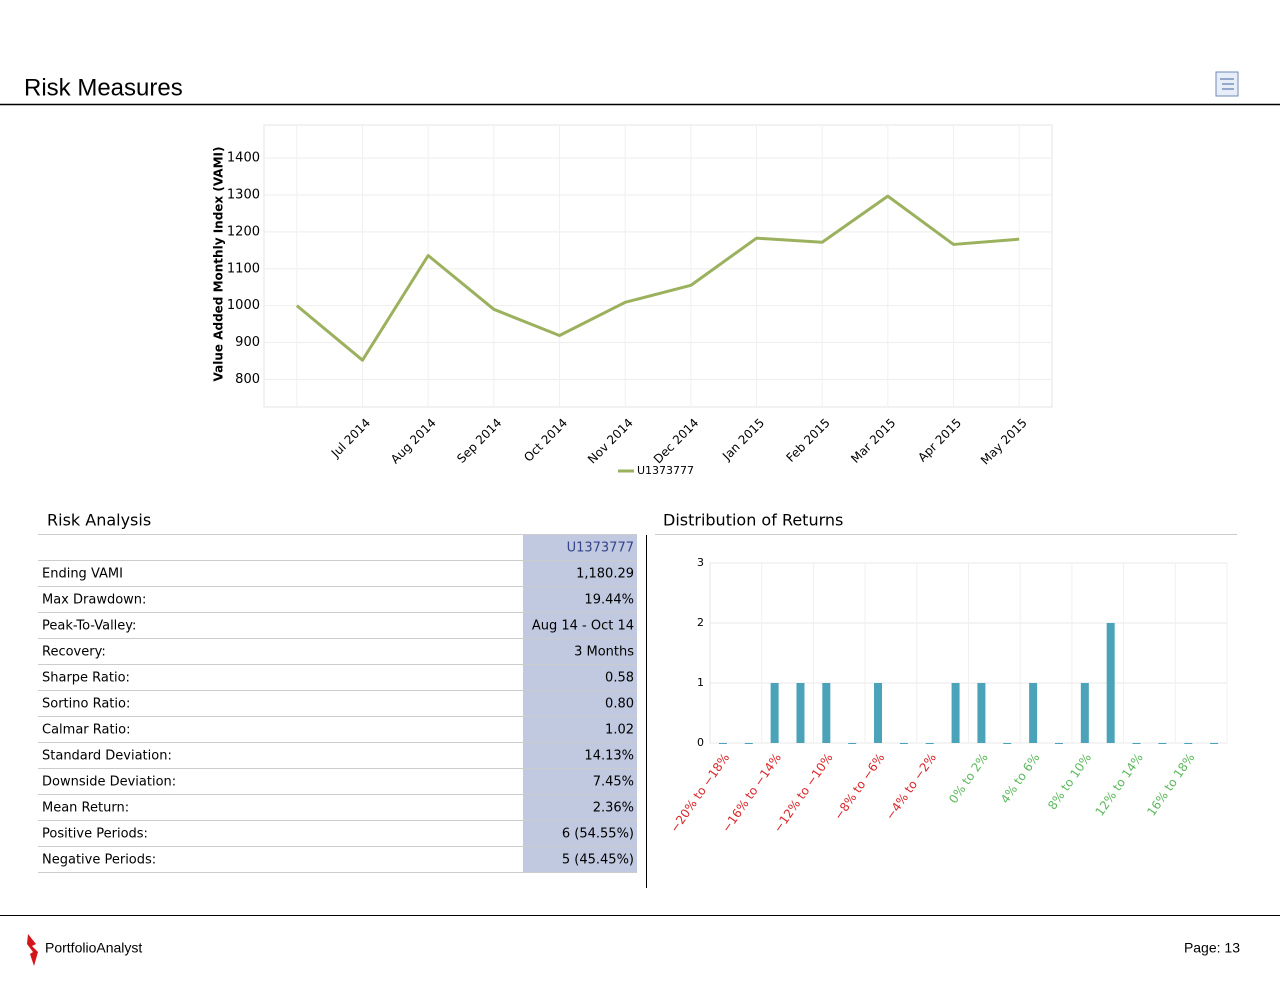 The image size is (1280, 990). What do you see at coordinates (247, 342) in the screenshot?
I see `y-tick-label: 900` at bounding box center [247, 342].